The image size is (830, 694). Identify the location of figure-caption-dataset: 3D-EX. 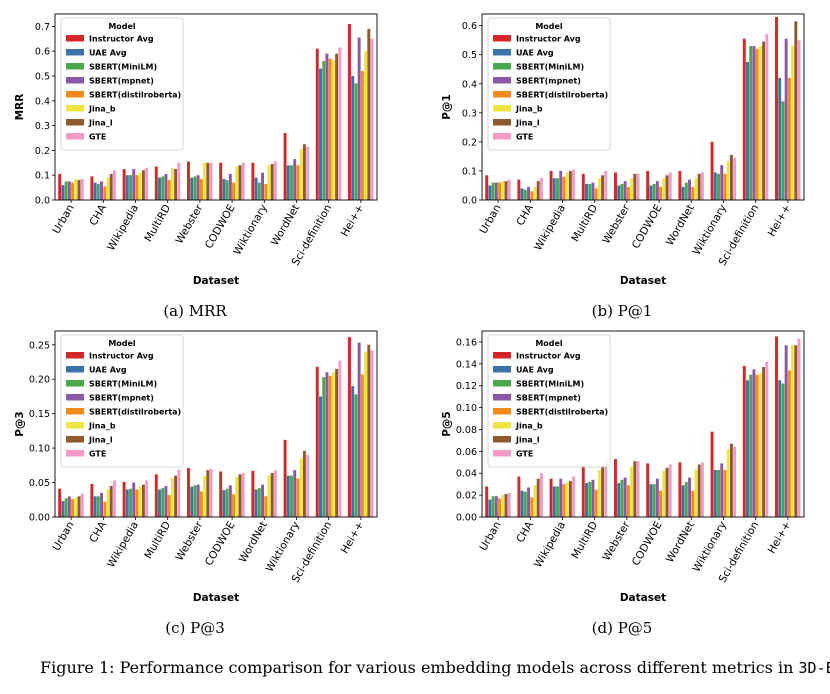
(814, 668).